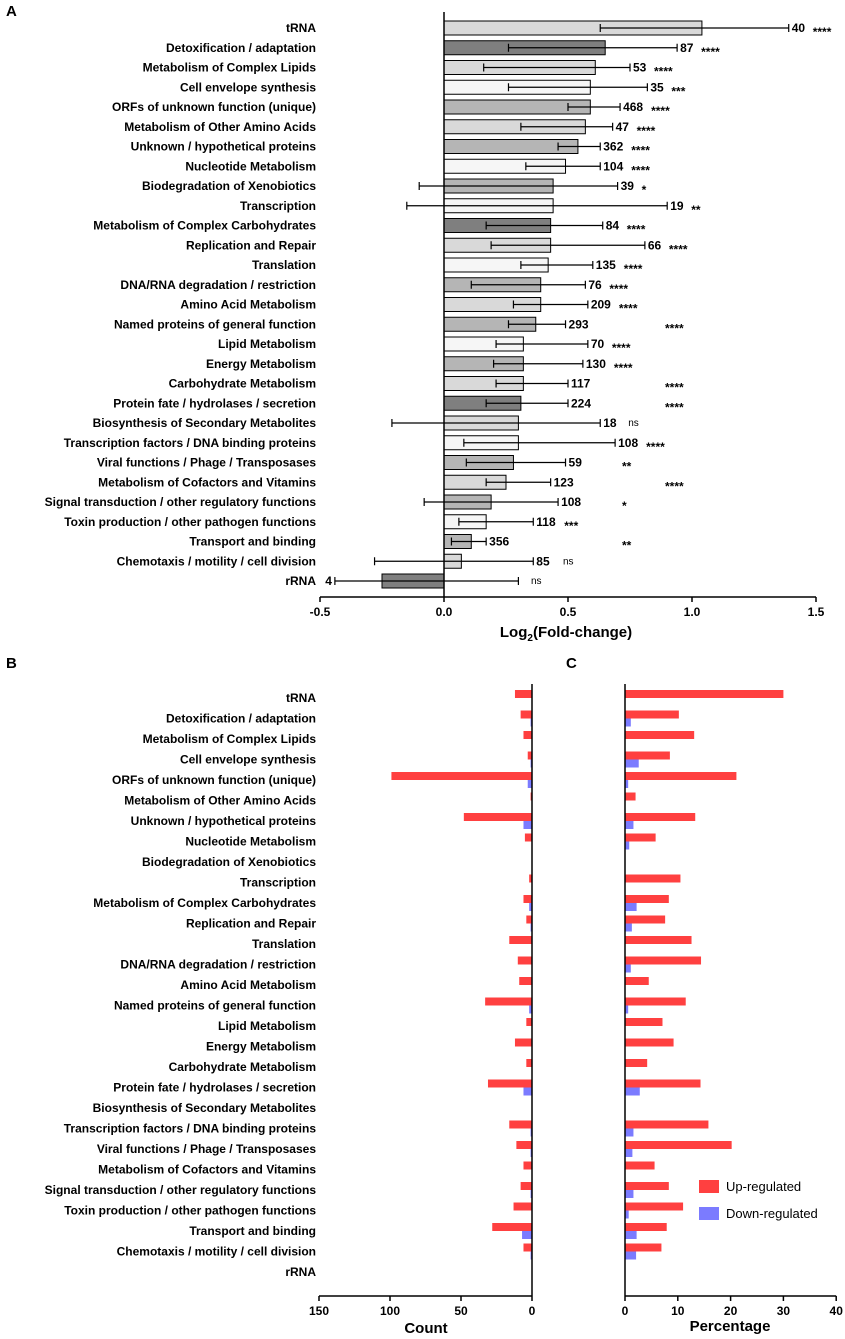 The image size is (845, 1339). What do you see at coordinates (709, 1186) in the screenshot?
I see `legend-up-swatch` at bounding box center [709, 1186].